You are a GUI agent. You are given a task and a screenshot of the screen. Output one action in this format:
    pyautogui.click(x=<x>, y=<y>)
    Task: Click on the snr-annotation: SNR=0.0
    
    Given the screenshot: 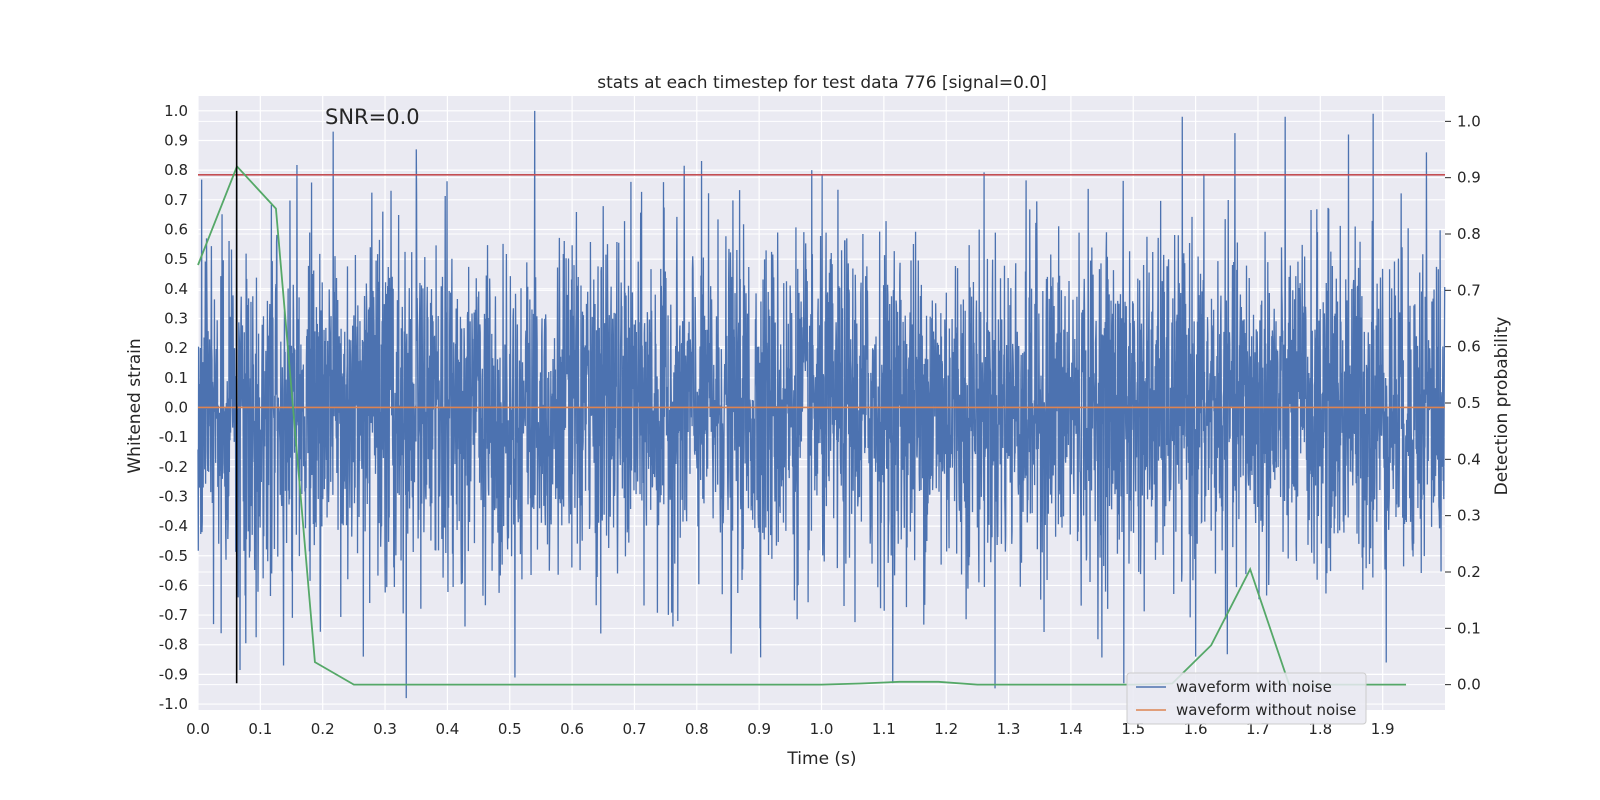 What is the action you would take?
    pyautogui.click(x=372, y=117)
    